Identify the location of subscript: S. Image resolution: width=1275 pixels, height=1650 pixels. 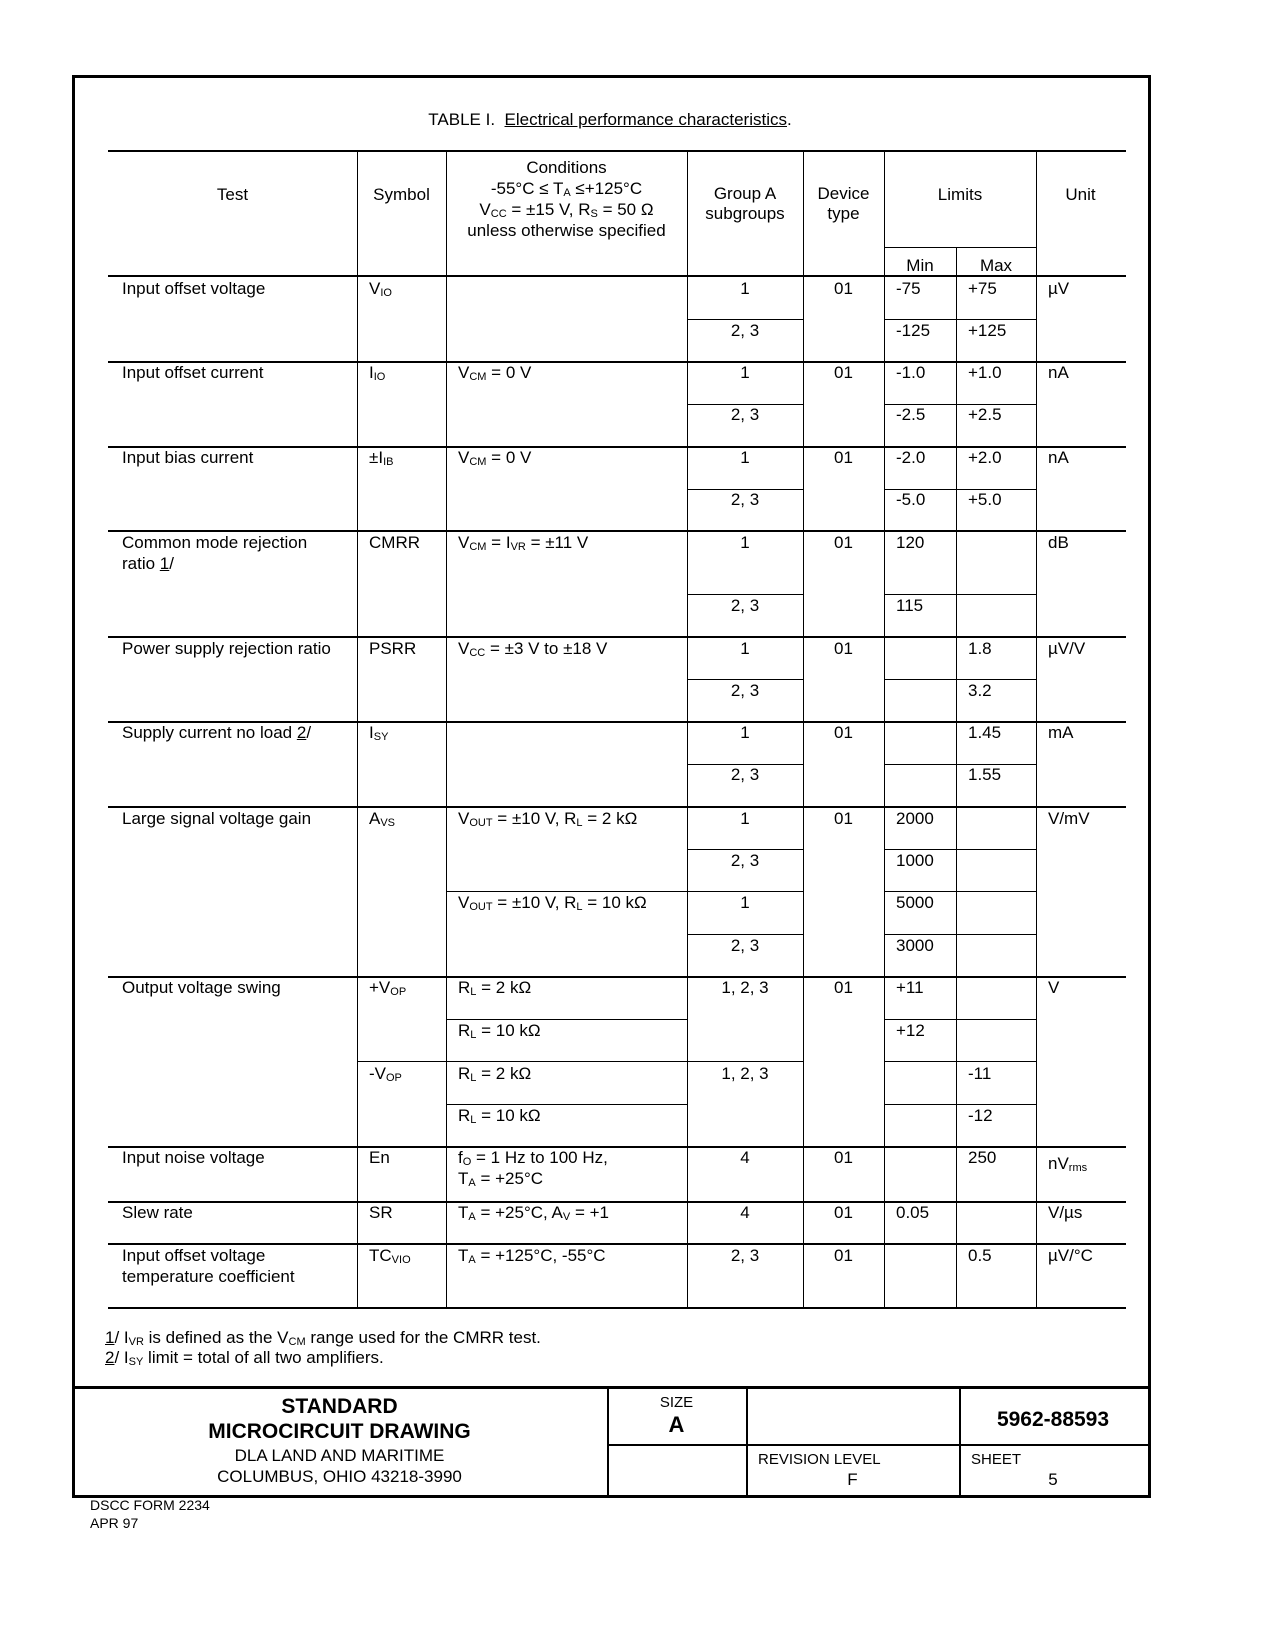
(594, 214).